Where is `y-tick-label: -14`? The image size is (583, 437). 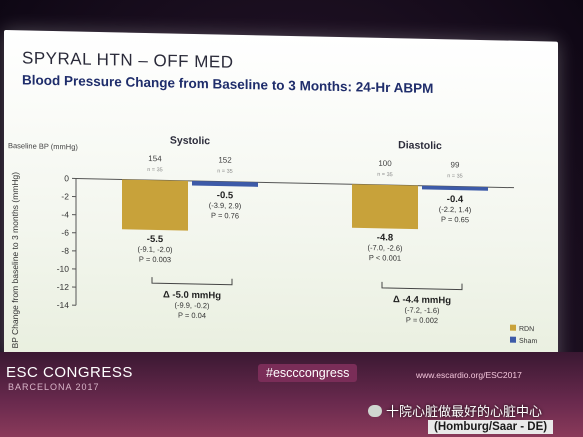 y-tick-label: -14 is located at coordinates (63, 305).